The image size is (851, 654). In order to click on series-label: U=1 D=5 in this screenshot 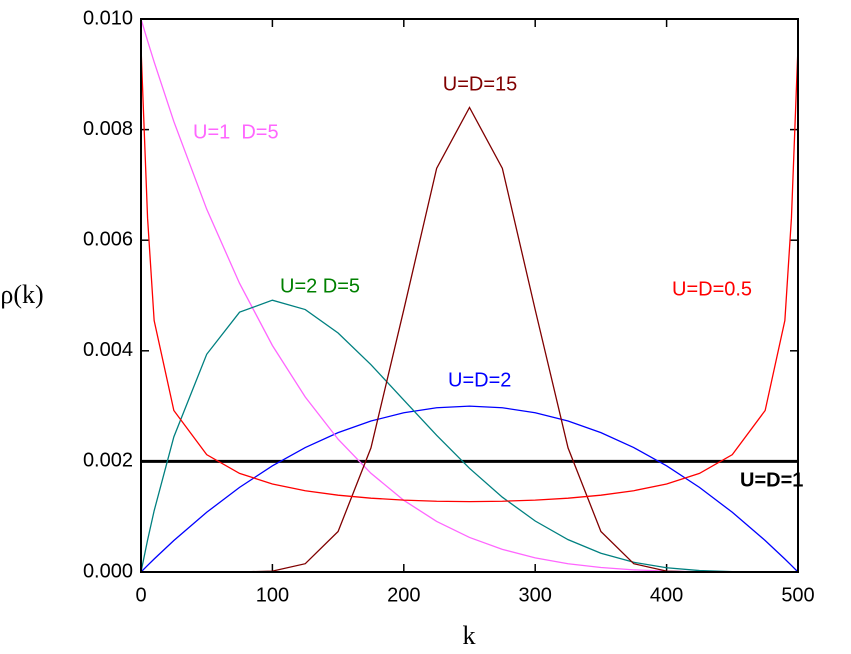, I will do `click(236, 132)`.